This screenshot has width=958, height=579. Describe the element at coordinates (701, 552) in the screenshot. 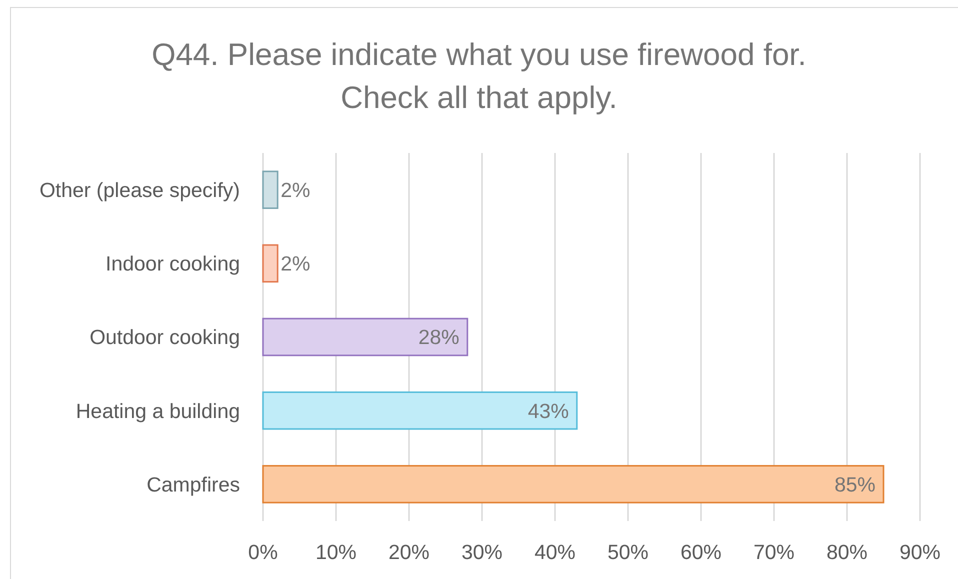

I see `x-tick-label: 60%` at that location.